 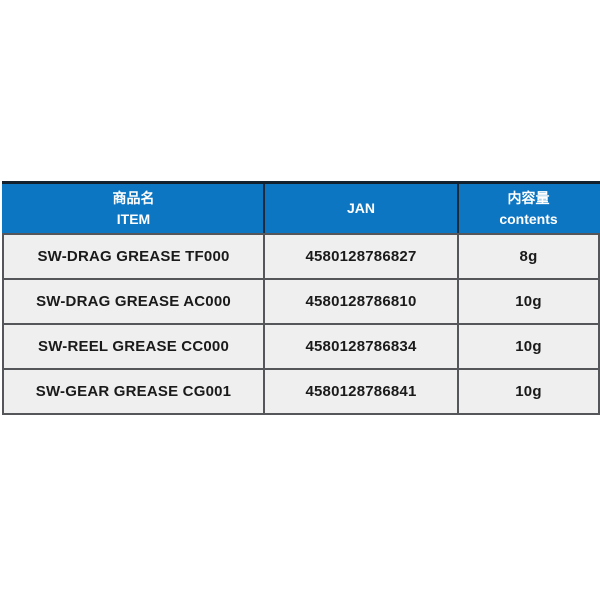 I want to click on table-row: SW-DRAG GREASE TF000 4580128786827 8g, so click(x=301, y=256).